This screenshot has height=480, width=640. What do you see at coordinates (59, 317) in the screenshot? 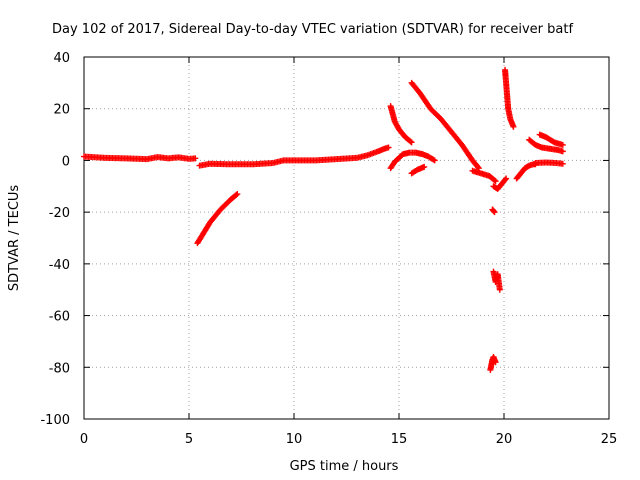
I see `y-tick-label: -60` at bounding box center [59, 317].